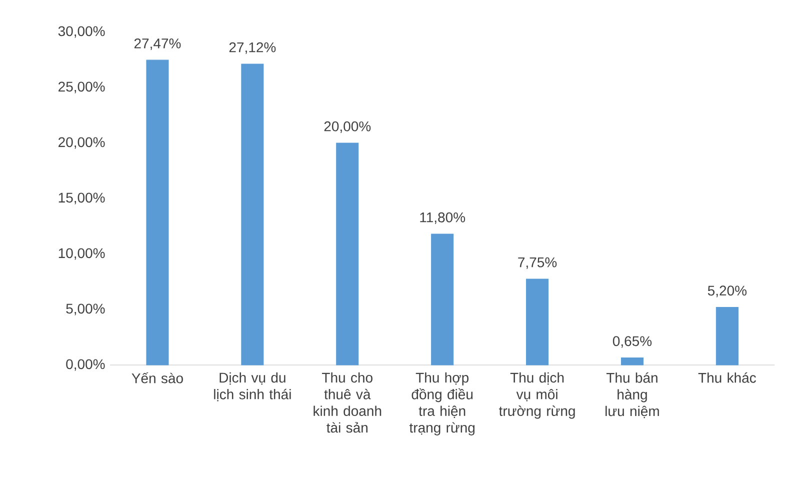 This screenshot has width=800, height=498. Describe the element at coordinates (157, 378) in the screenshot. I see `x-tick-label: Yến sào` at that location.